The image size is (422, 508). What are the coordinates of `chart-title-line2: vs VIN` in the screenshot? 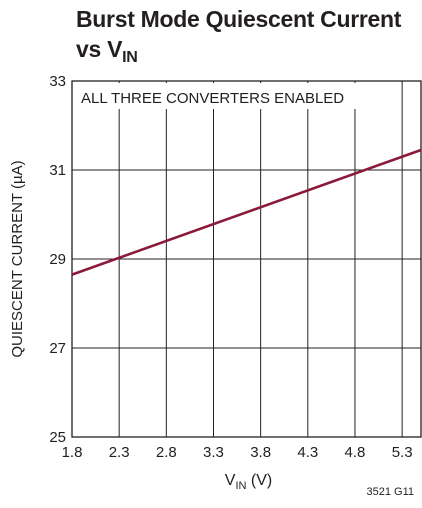 It's located at (238, 51).